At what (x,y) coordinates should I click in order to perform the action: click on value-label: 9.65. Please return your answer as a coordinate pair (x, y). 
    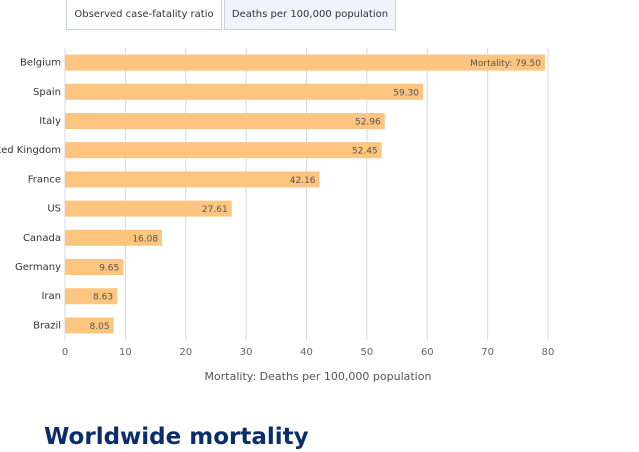
    Looking at the image, I should click on (109, 269).